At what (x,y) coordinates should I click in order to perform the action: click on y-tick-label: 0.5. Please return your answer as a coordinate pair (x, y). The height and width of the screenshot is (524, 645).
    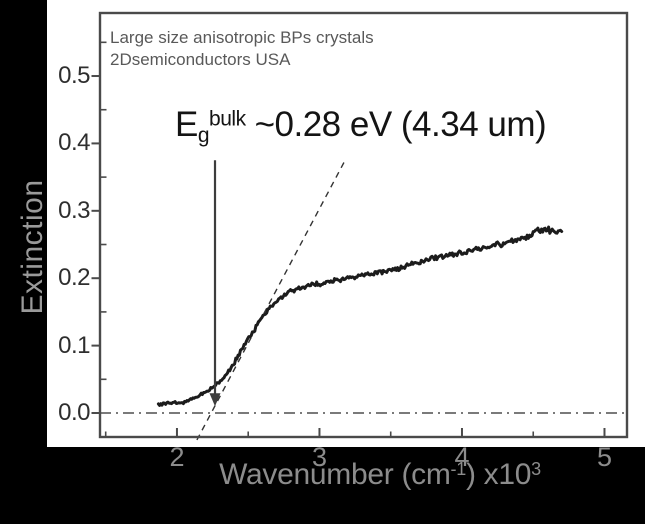
    Looking at the image, I should click on (74, 76).